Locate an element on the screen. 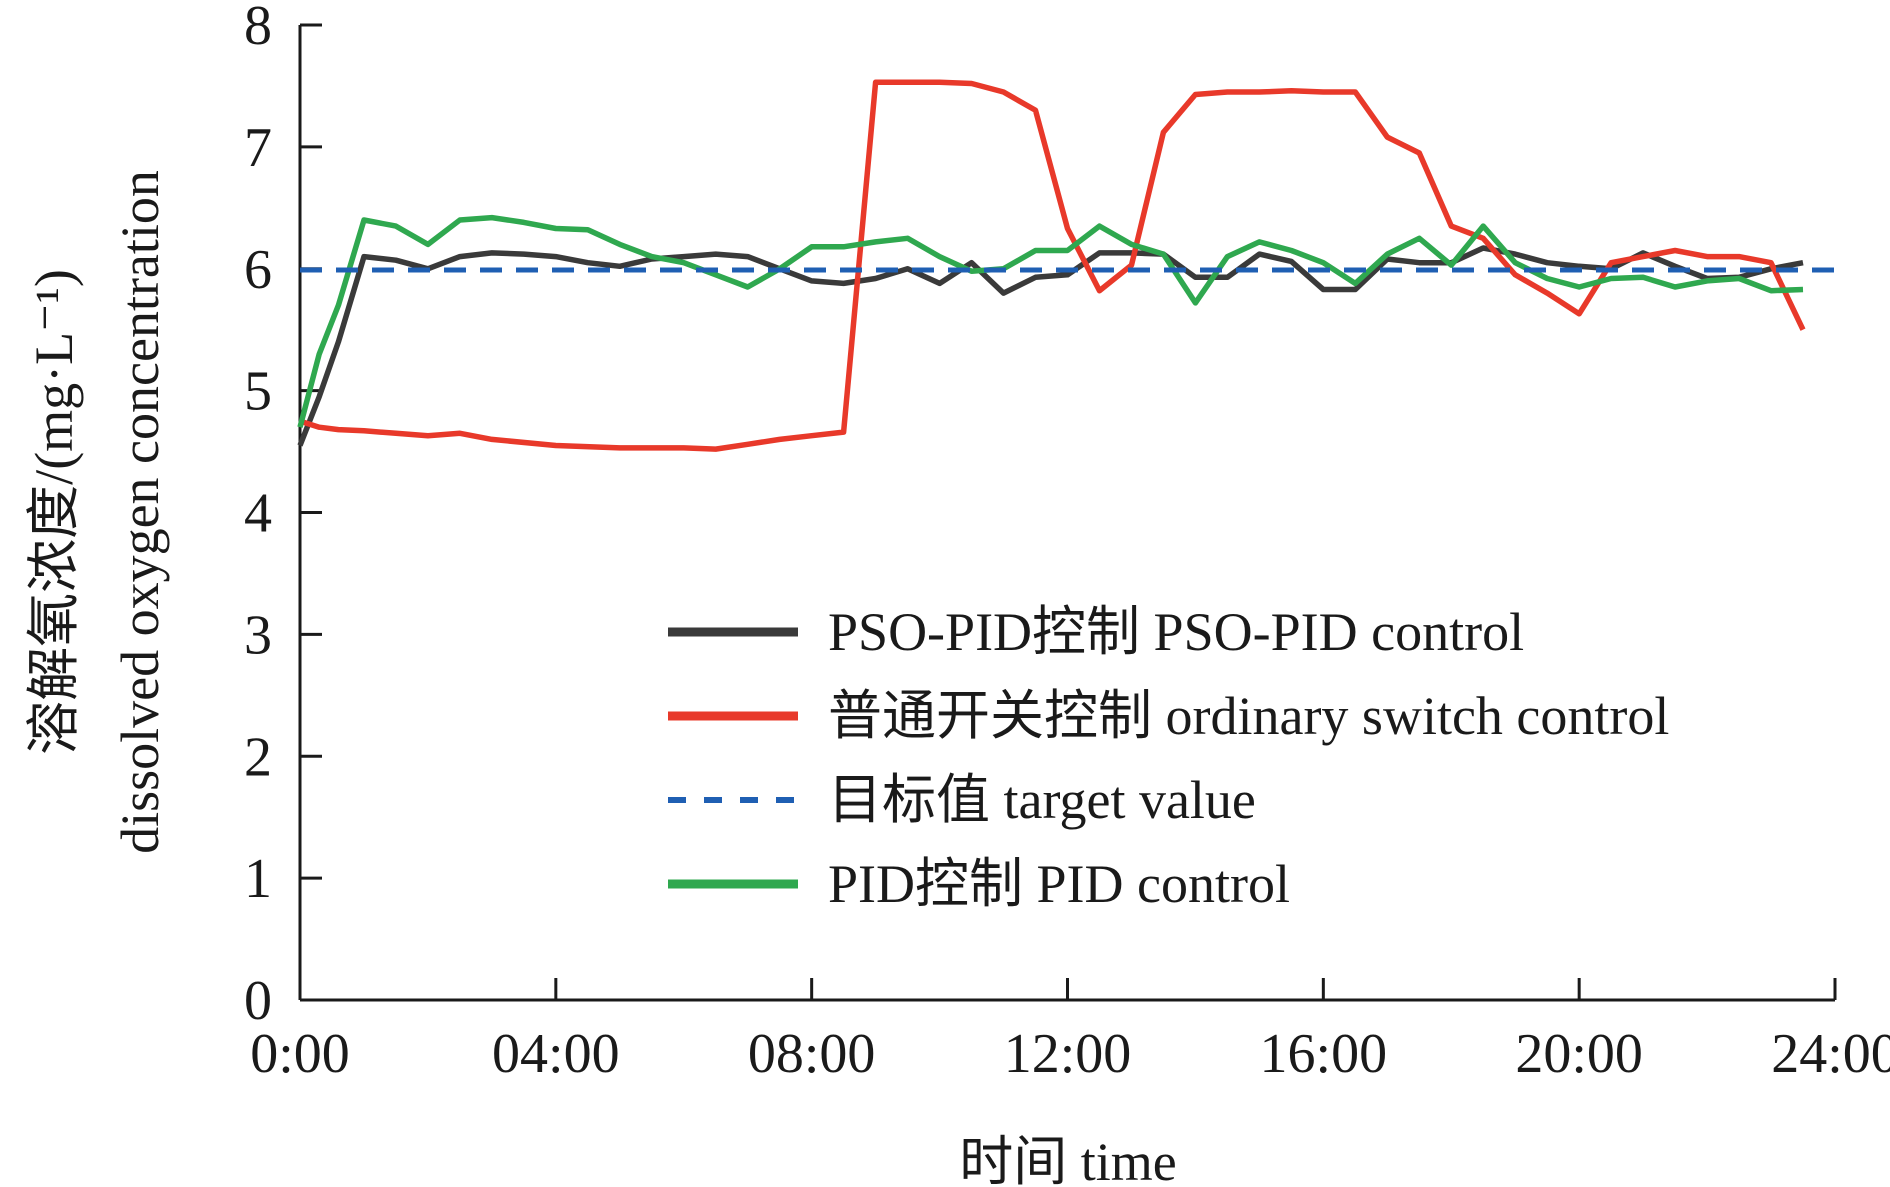 This screenshot has width=1890, height=1187. x-tick-label: 24:00 is located at coordinates (1830, 1054).